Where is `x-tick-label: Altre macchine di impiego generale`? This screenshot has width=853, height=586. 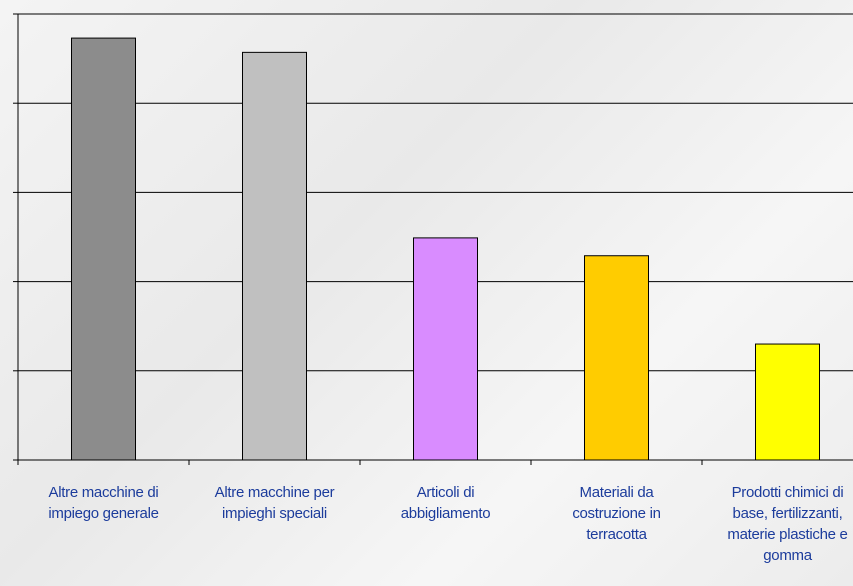 x-tick-label: Altre macchine di impiego generale is located at coordinates (103, 503).